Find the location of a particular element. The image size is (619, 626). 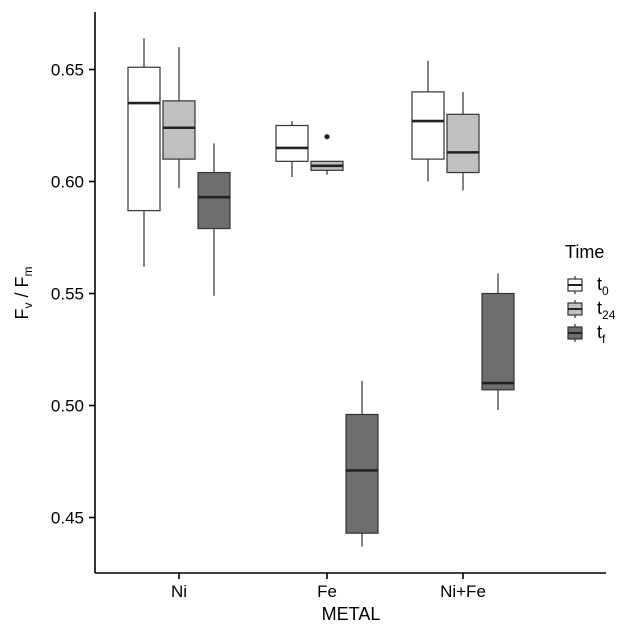

y-tick-label: 0.55 is located at coordinates (67, 294).